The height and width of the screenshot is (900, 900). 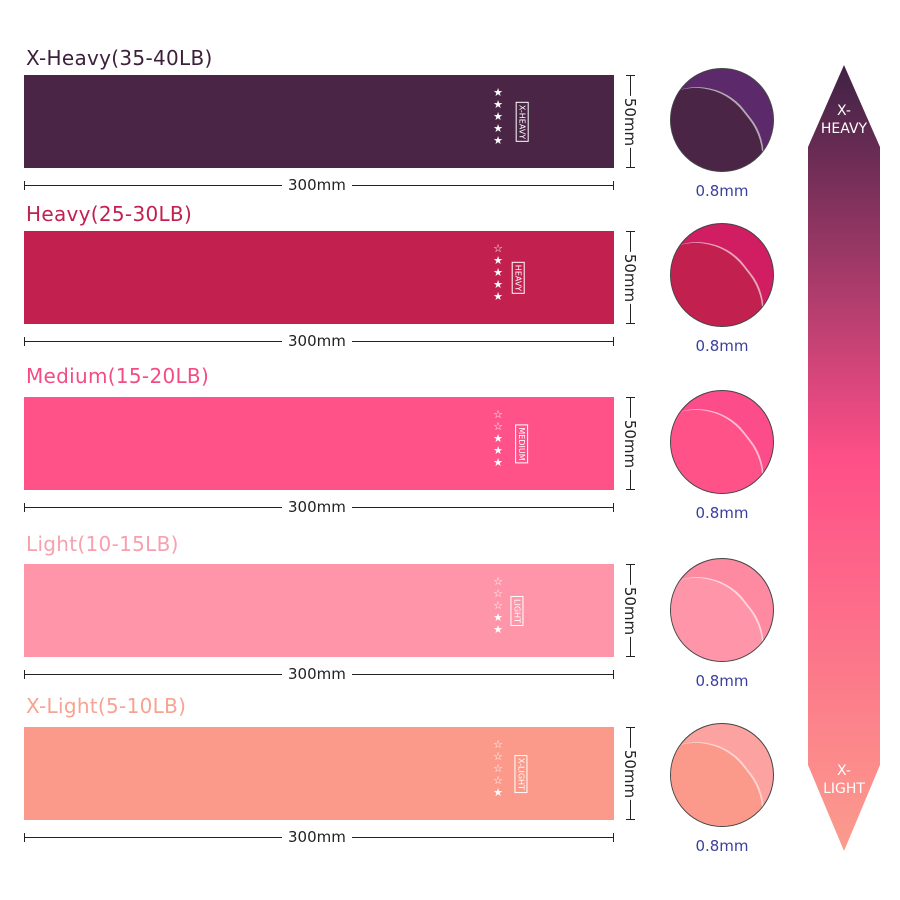 What do you see at coordinates (517, 611) in the screenshot?
I see `level-label: LIGHT` at bounding box center [517, 611].